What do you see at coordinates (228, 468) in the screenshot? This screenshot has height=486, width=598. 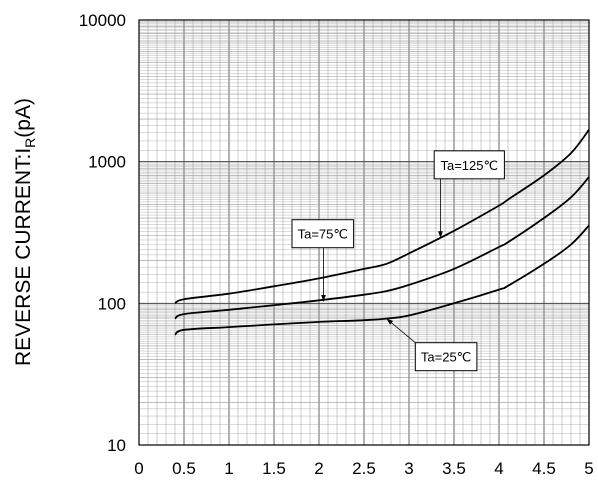 I see `x-tick-label: 1` at bounding box center [228, 468].